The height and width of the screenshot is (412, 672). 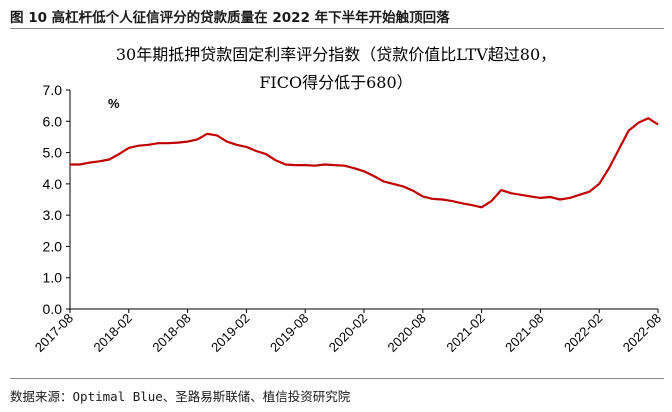 What do you see at coordinates (53, 153) in the screenshot?
I see `y-tick-label: 5.0` at bounding box center [53, 153].